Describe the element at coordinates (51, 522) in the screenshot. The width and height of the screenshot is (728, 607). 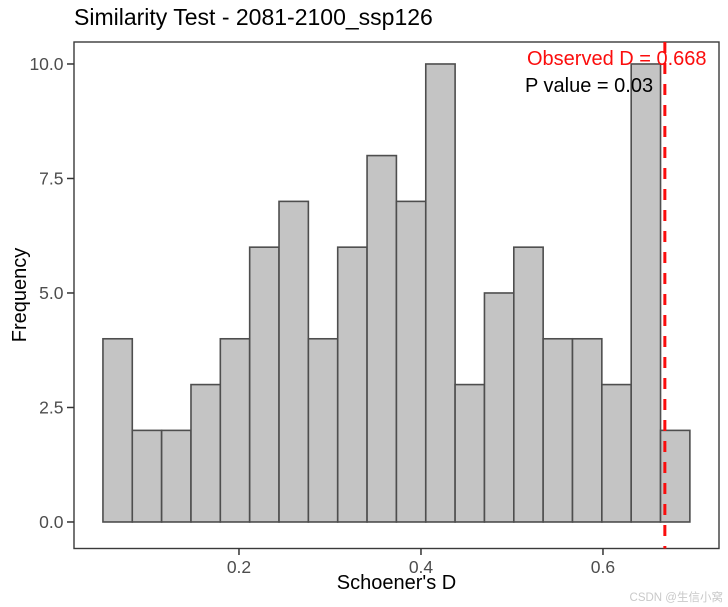
I see `y-tick-label: 0.0` at that location.